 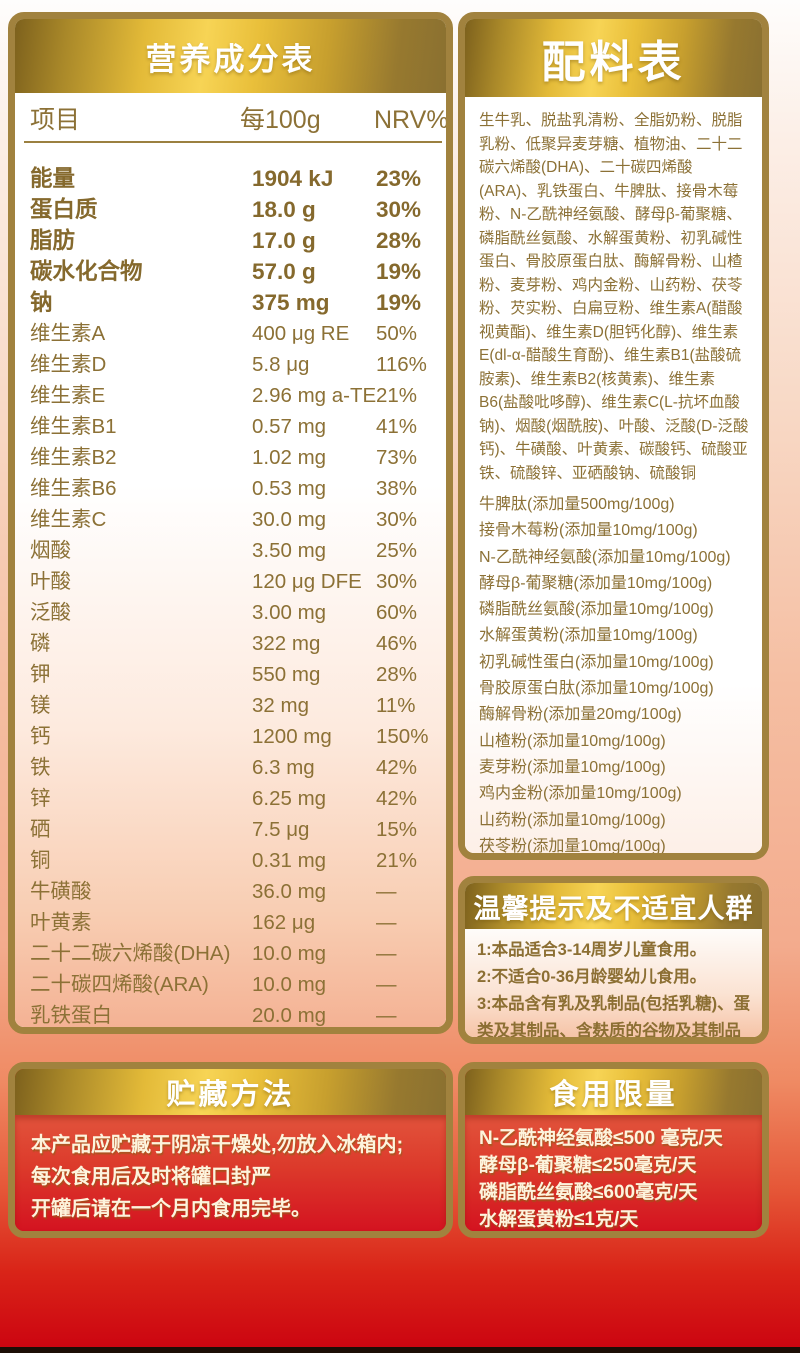 What do you see at coordinates (613, 1092) in the screenshot?
I see `consumption-limit-title: 食用限量` at bounding box center [613, 1092].